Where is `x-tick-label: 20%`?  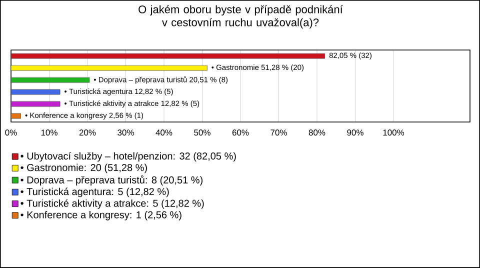 x-tick-label: 20% is located at coordinates (87, 133).